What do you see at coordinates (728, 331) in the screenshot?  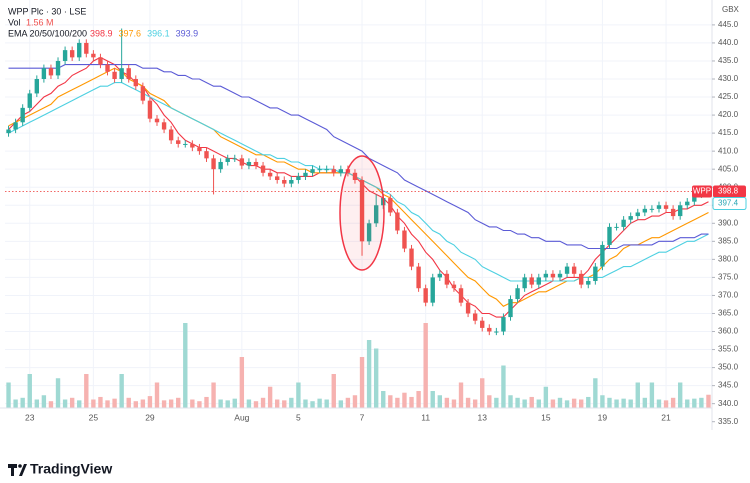 I see `y-tick-label: 360.0` at bounding box center [728, 331].